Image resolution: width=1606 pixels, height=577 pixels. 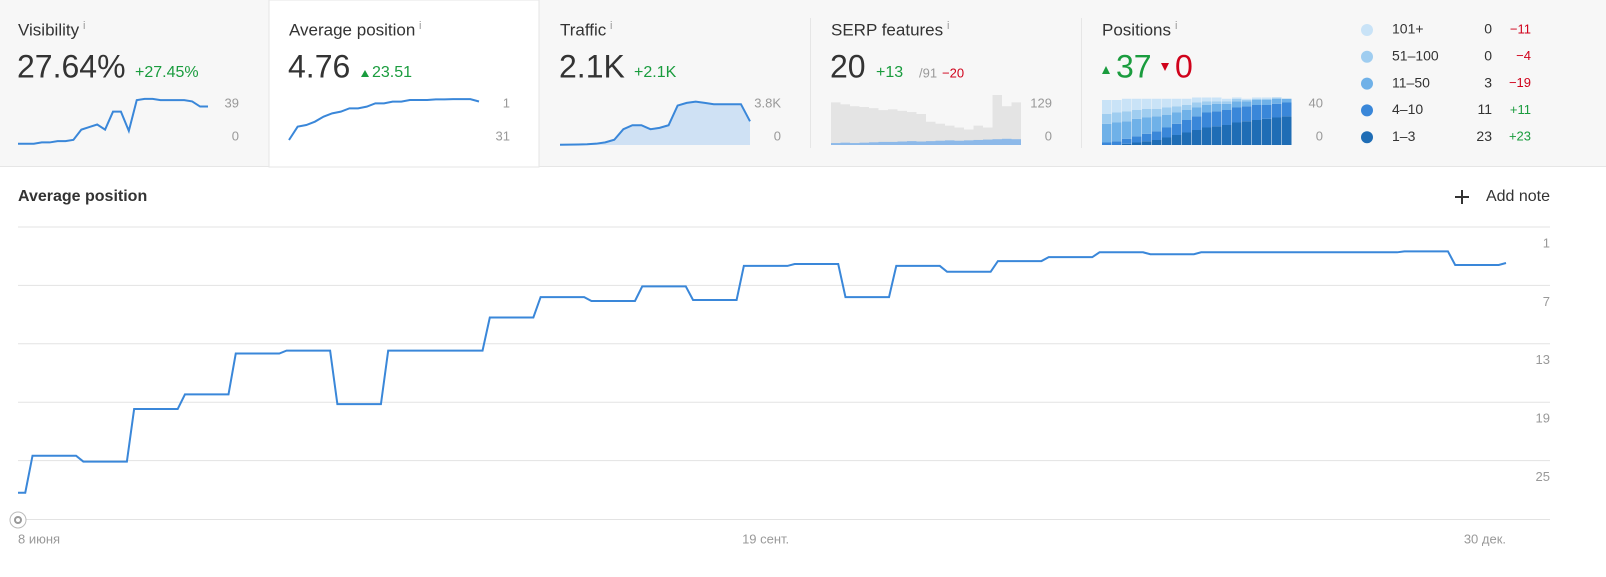 What do you see at coordinates (1485, 538) in the screenshot?
I see `x-tick-label: 30 дек.` at bounding box center [1485, 538].